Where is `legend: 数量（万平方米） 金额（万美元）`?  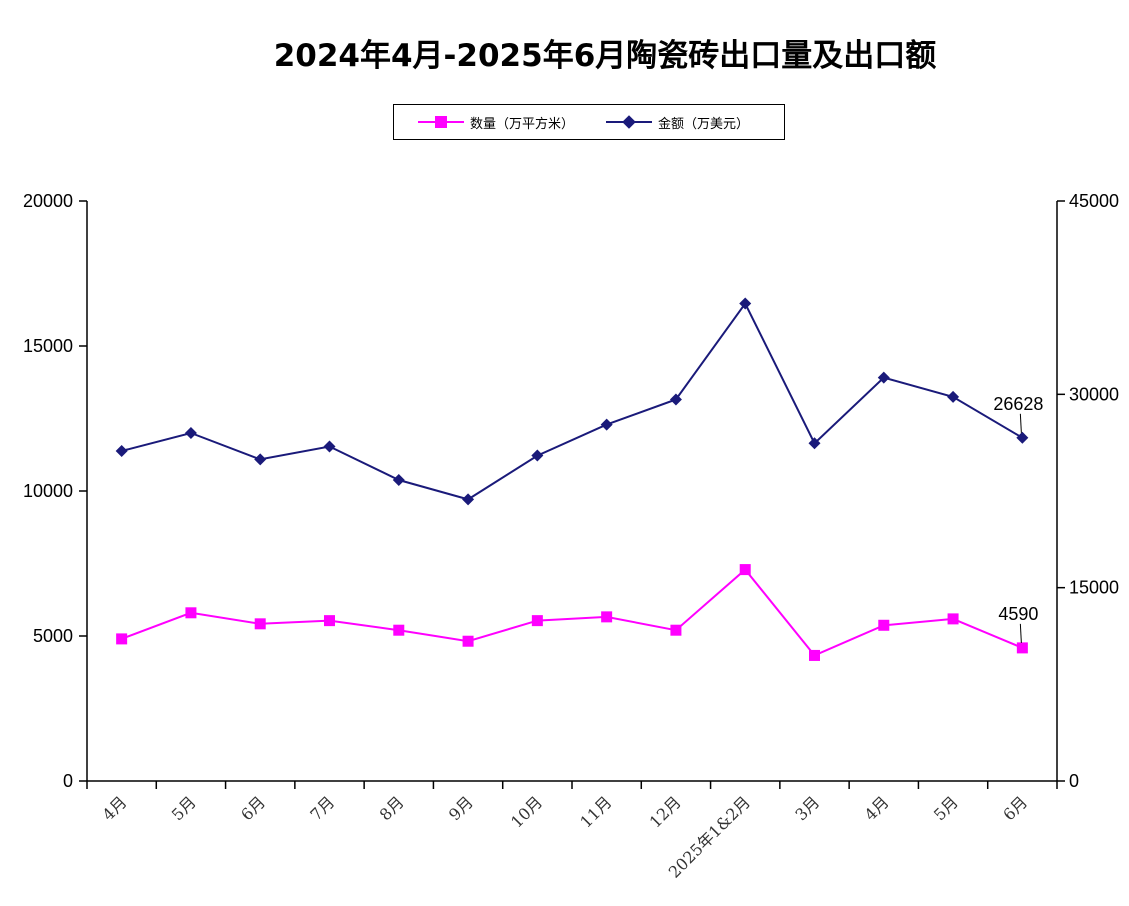
legend: 数量（万平方米） 金额（万美元） is located at coordinates (589, 122).